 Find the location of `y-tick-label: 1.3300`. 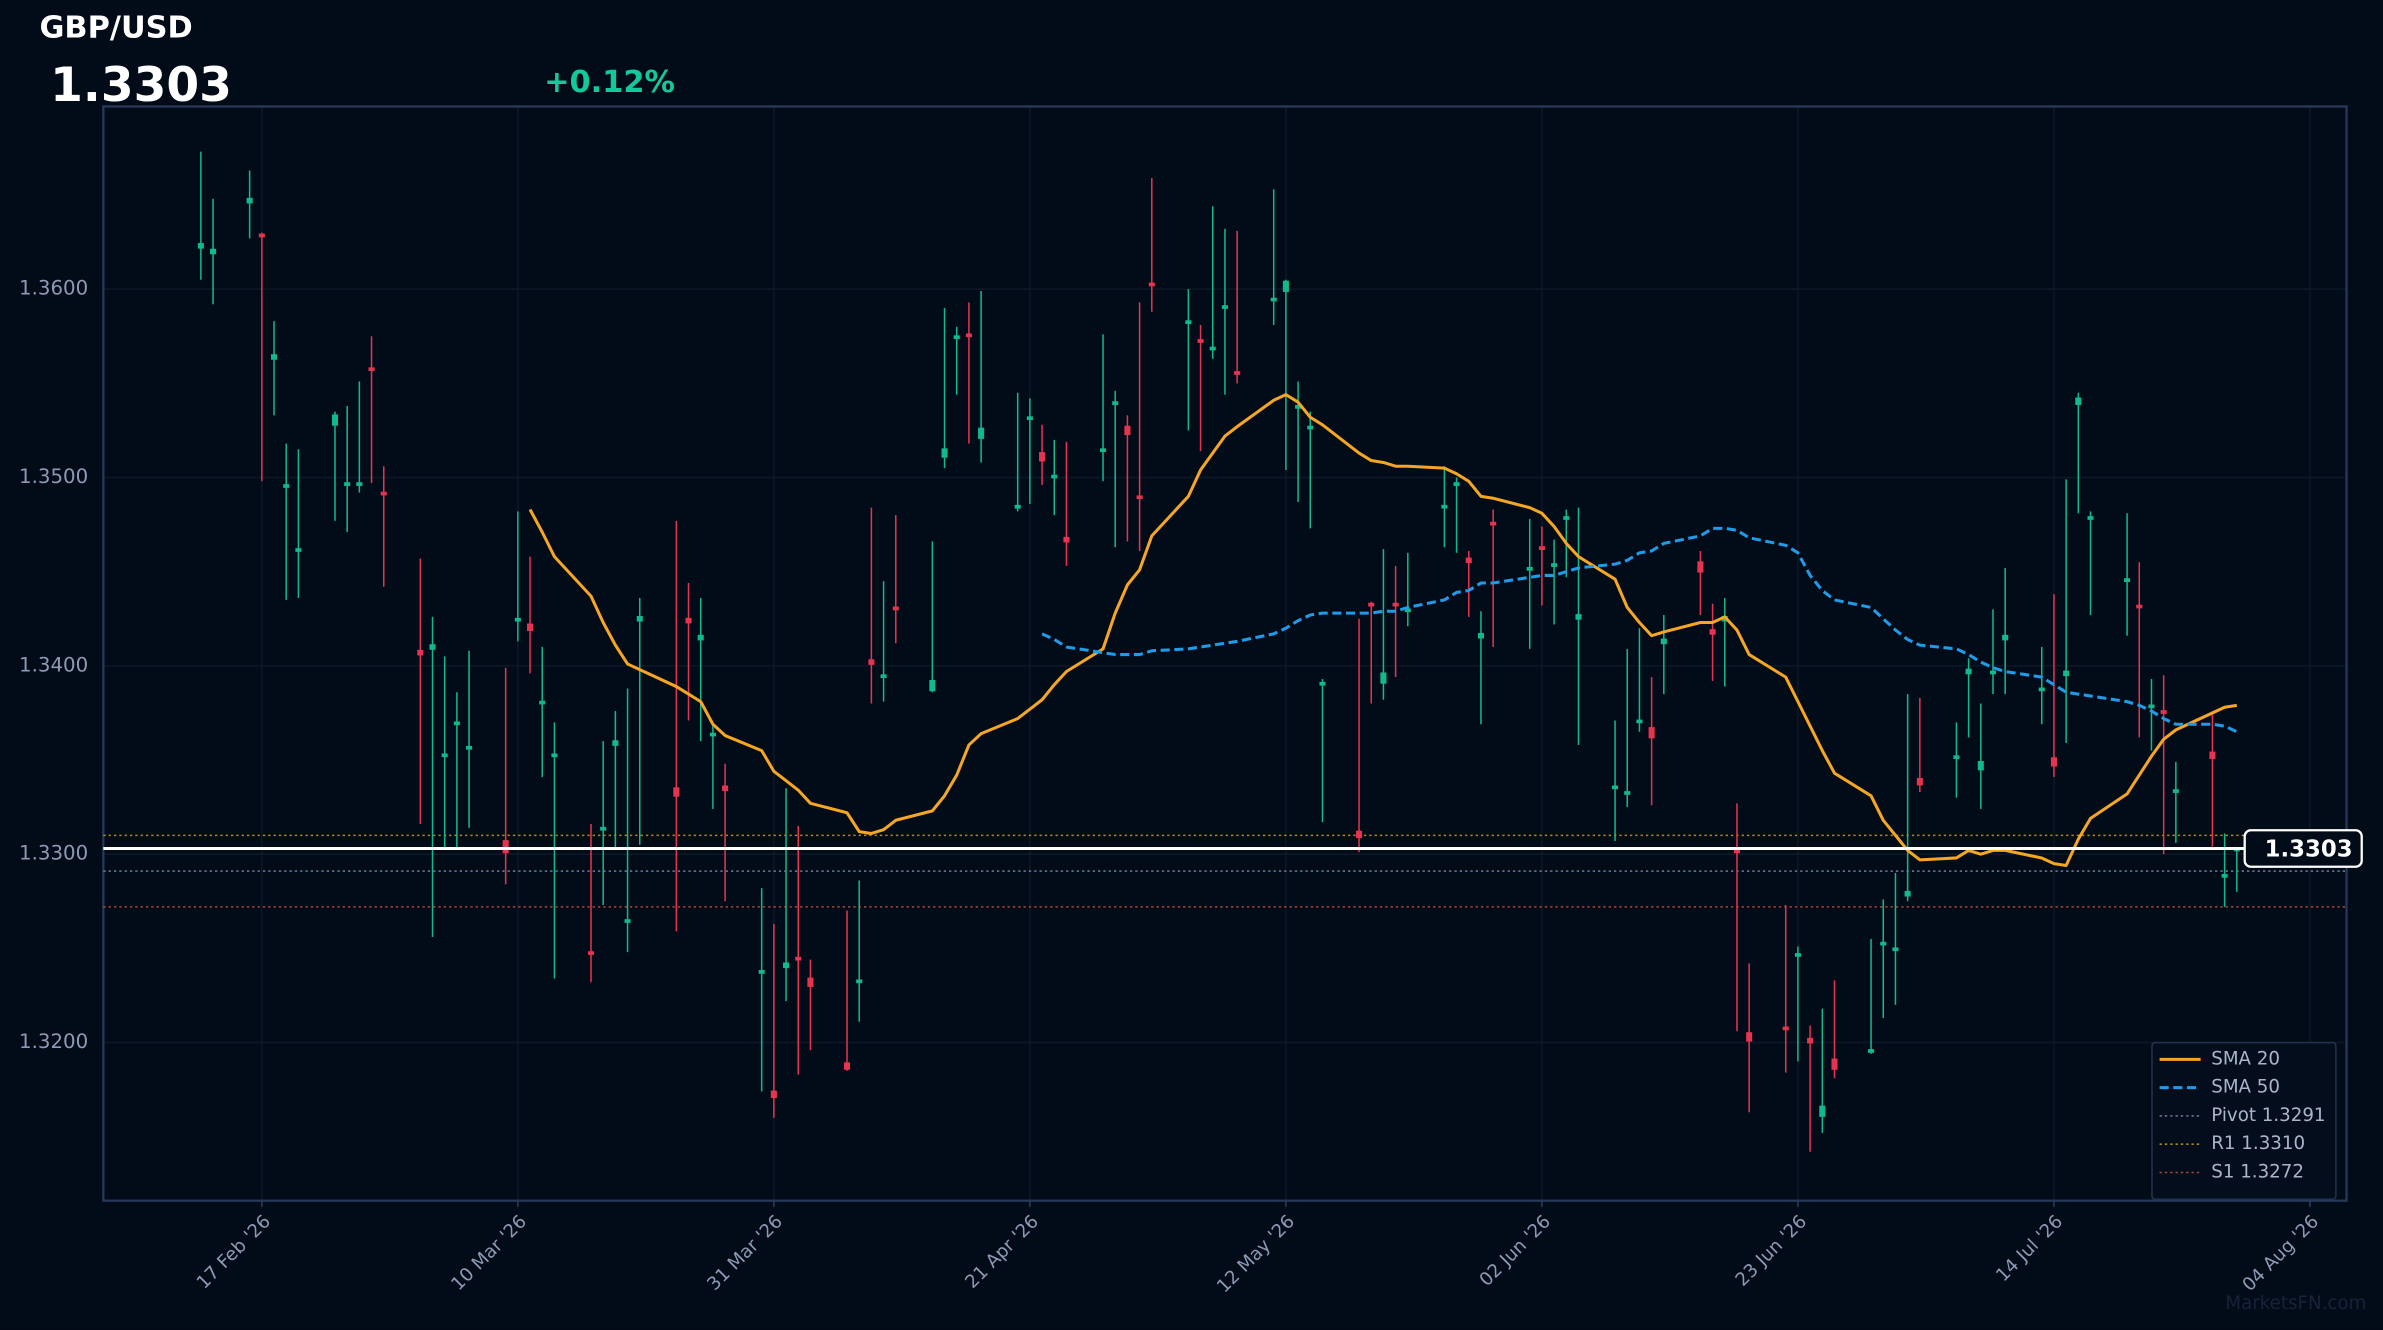

y-tick-label: 1.3300 is located at coordinates (53, 853).